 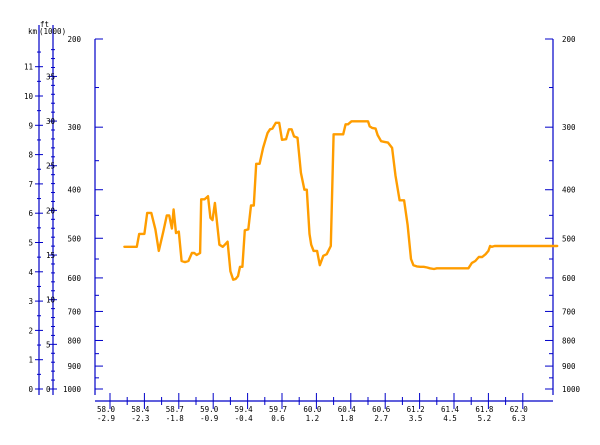 What do you see at coordinates (563, 215) in the screenshot?
I see `pressure-axis-right: 200 300 400 500 600 700 800 900 1000` at bounding box center [563, 215].